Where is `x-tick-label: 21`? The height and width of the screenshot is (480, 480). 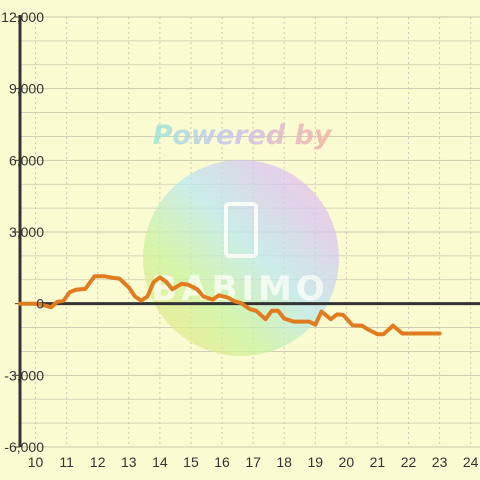 x-tick-label: 21 is located at coordinates (378, 462).